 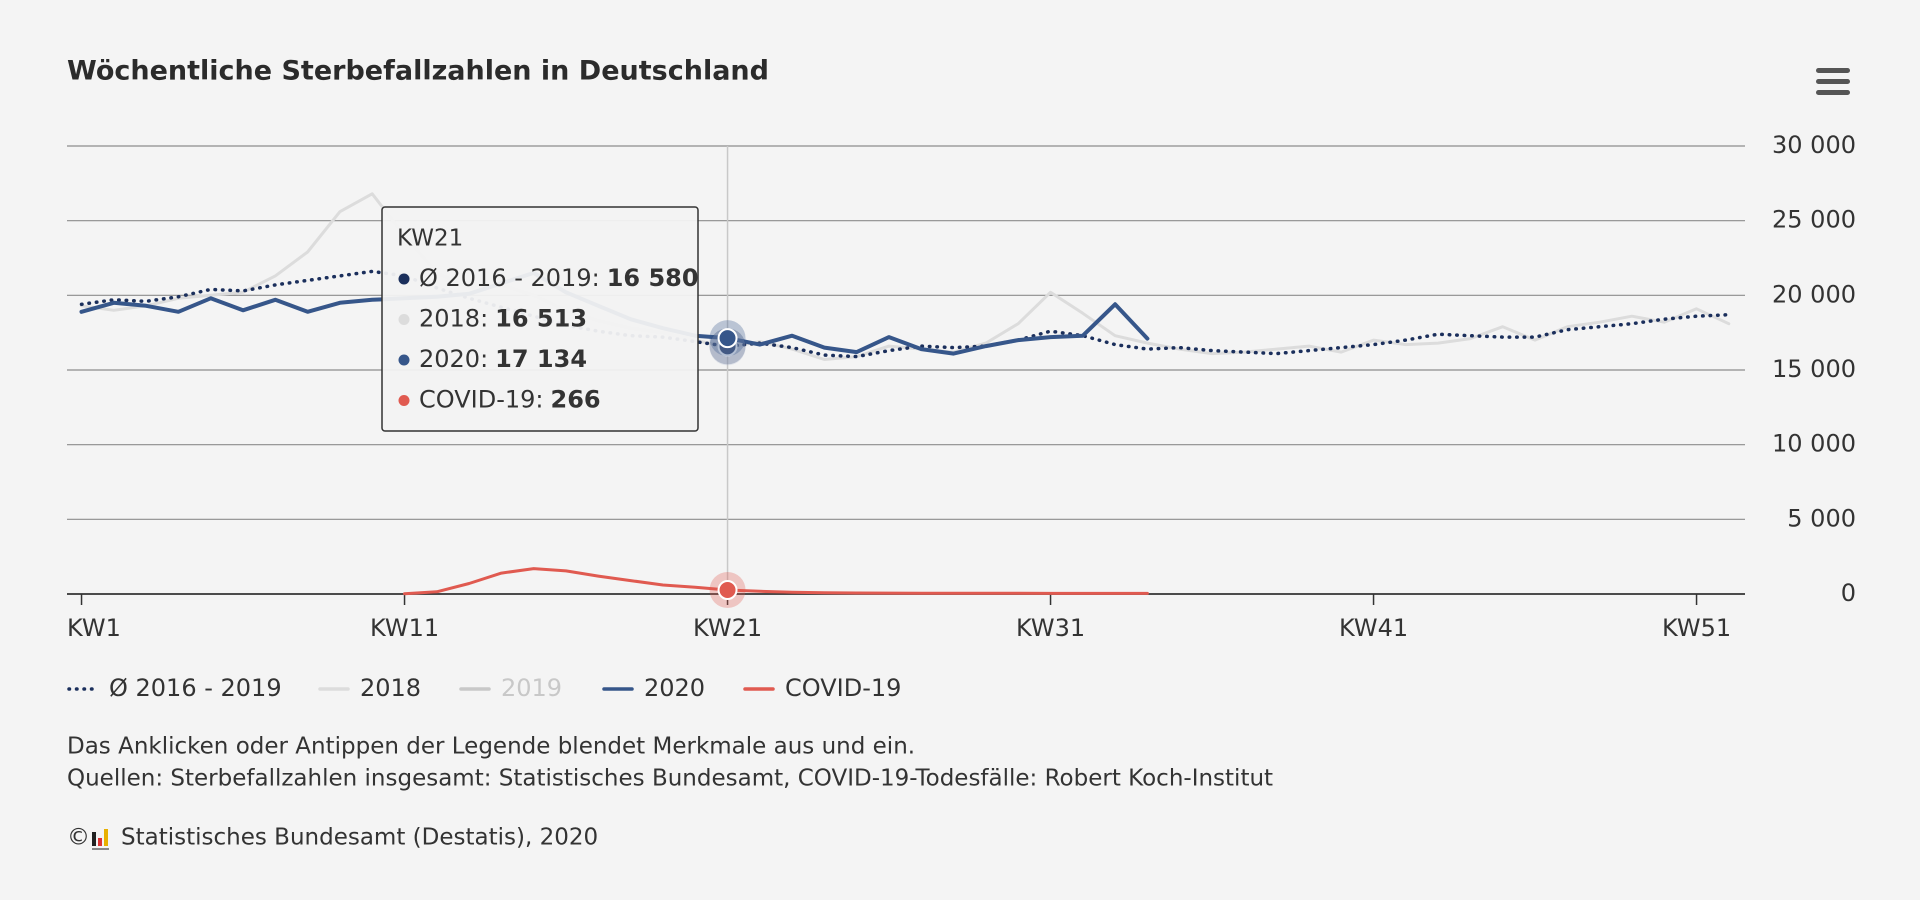 I want to click on legend-label: COVID-19, so click(x=843, y=688).